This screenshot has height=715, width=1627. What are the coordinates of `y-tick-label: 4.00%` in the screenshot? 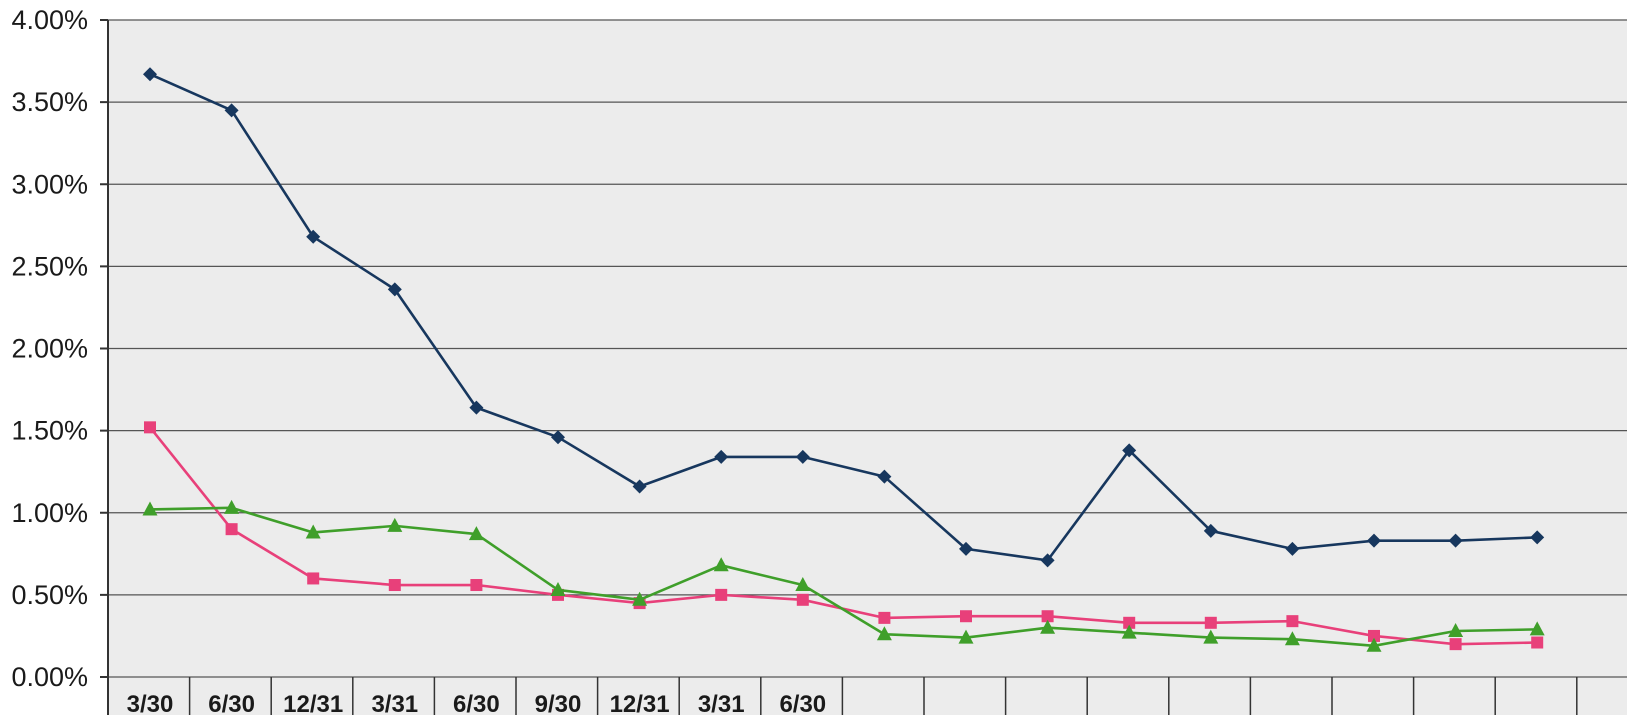 It's located at (49, 20).